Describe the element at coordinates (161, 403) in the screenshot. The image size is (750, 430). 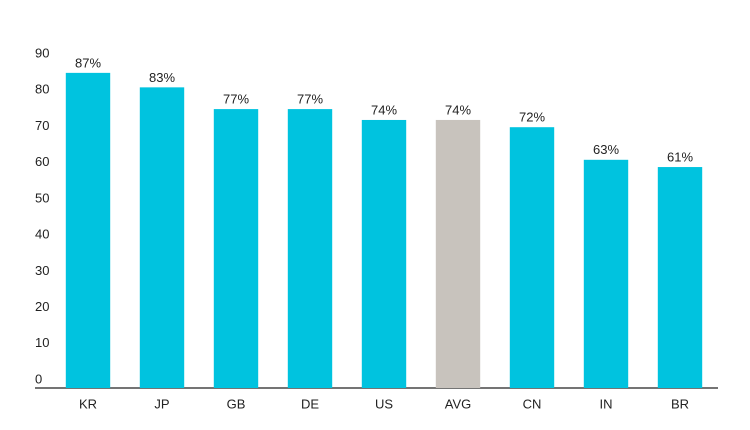
I see `x-tick-label: JP` at that location.